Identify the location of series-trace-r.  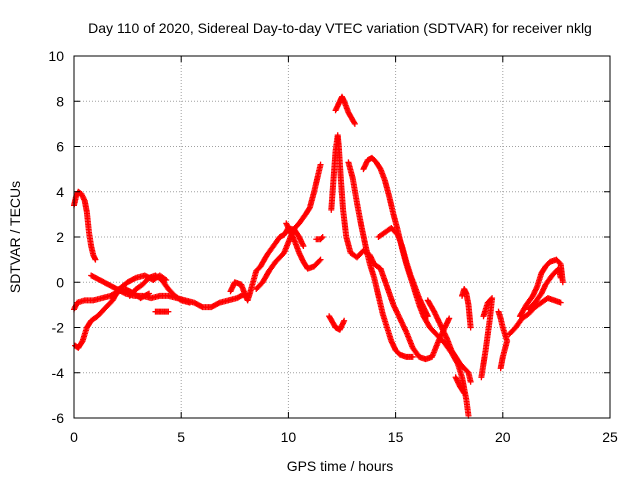
(460, 385).